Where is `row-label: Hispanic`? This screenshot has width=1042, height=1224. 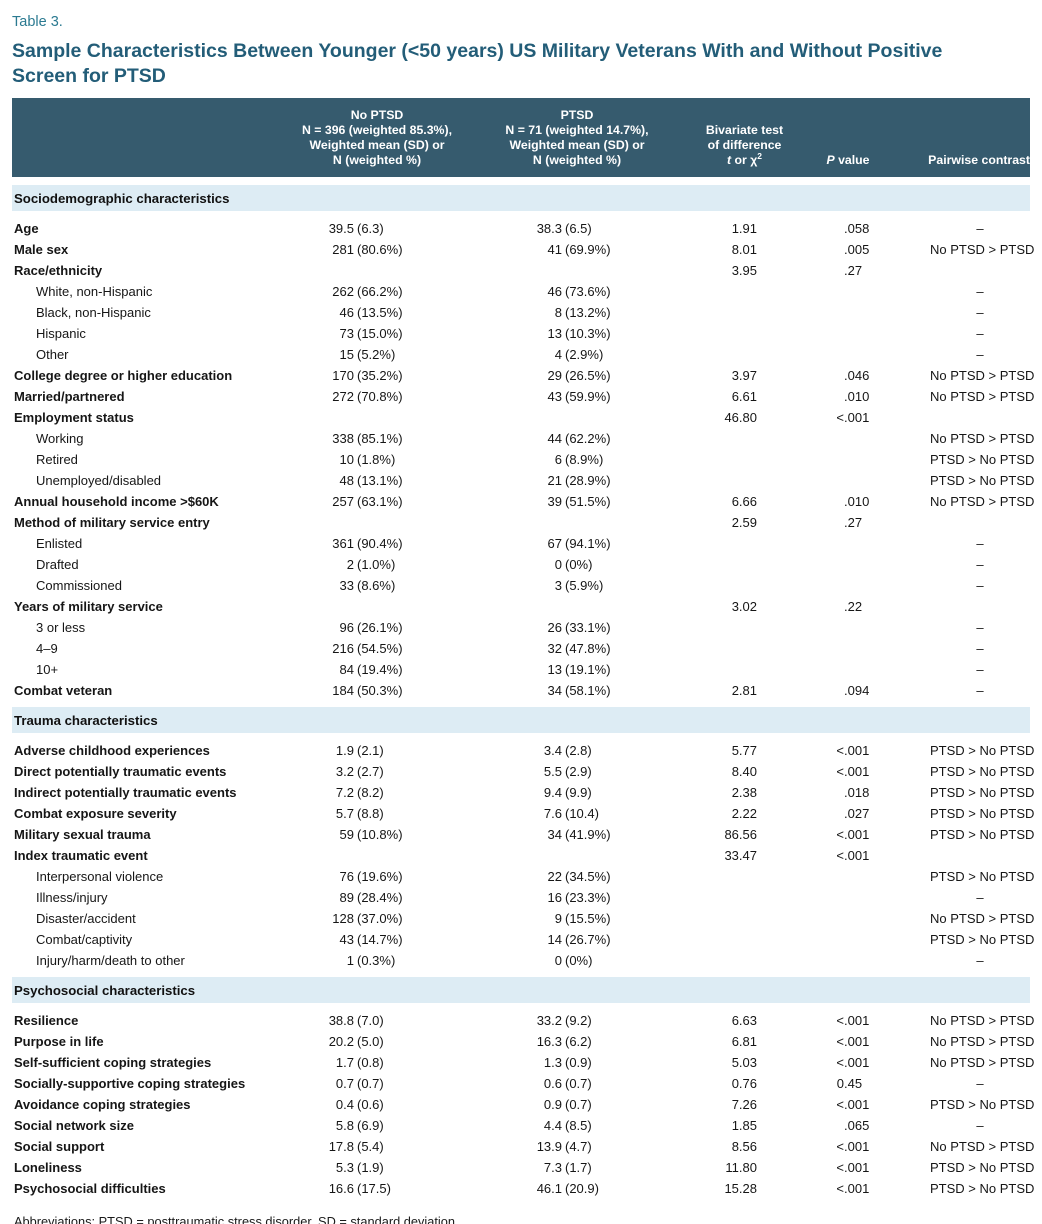 row-label: Hispanic is located at coordinates (61, 333).